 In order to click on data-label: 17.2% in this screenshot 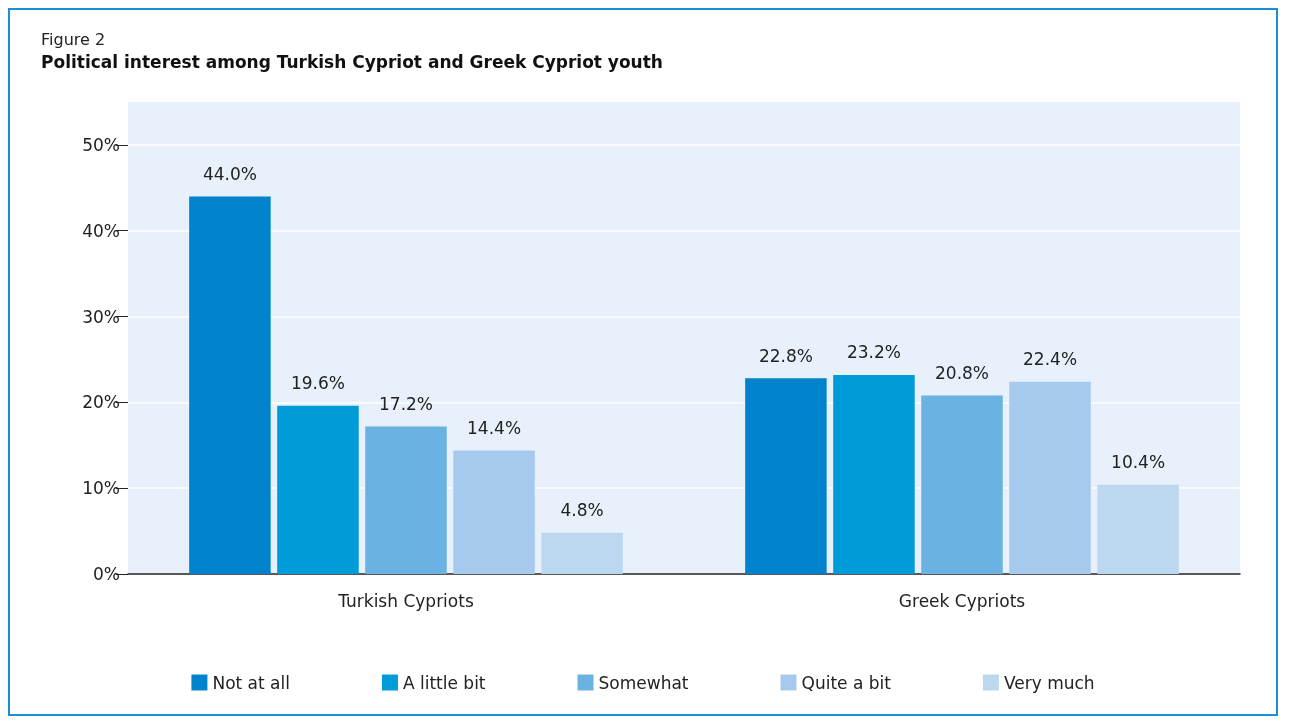, I will do `click(406, 403)`.